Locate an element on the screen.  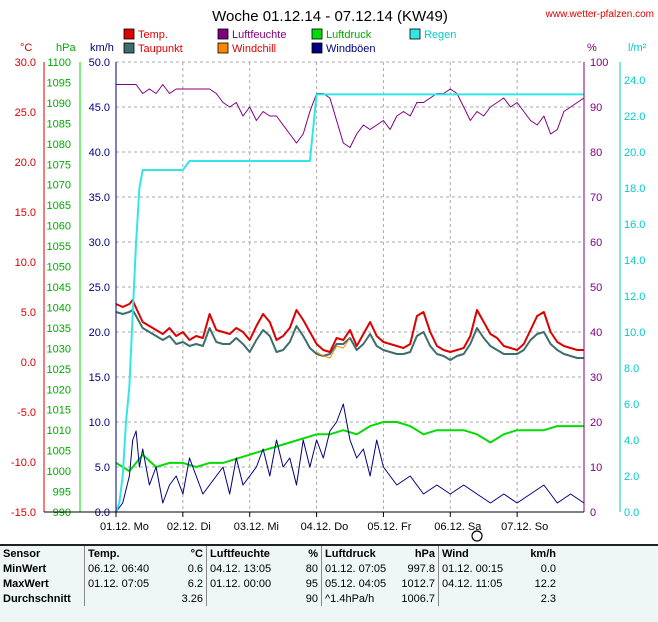
hum-value: 95 is located at coordinates (311, 583).